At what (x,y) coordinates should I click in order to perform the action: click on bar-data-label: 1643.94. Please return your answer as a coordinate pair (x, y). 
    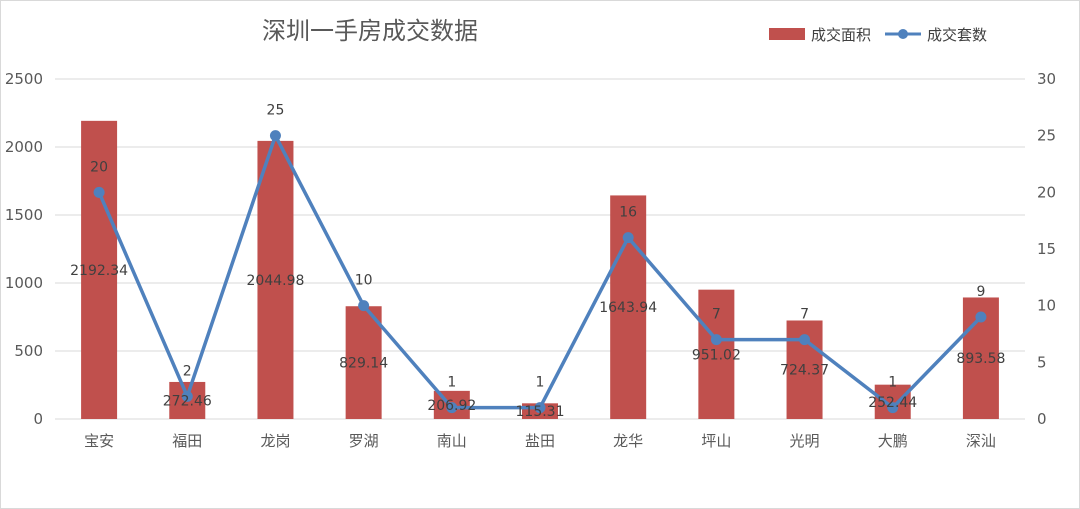
    Looking at the image, I should click on (628, 308).